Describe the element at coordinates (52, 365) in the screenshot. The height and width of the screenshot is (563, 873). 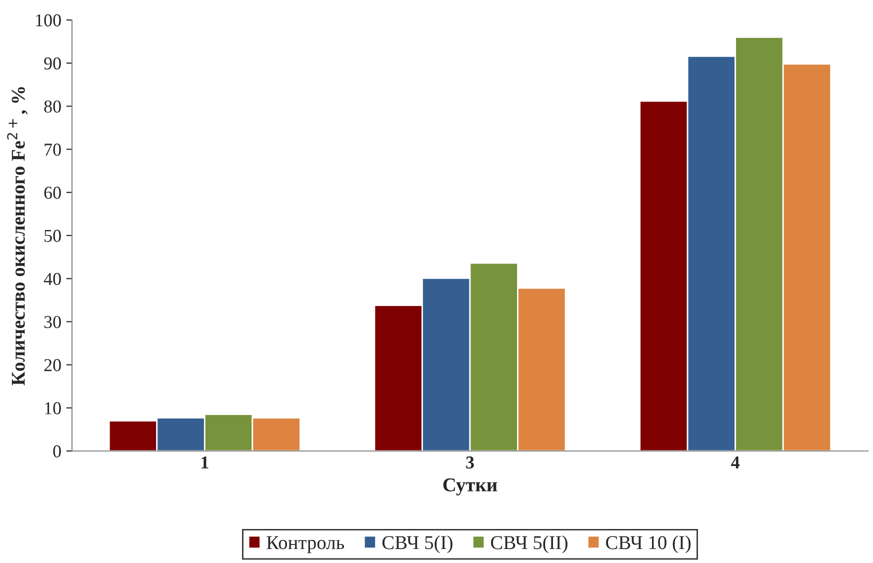
I see `y-tick-label: 20` at that location.